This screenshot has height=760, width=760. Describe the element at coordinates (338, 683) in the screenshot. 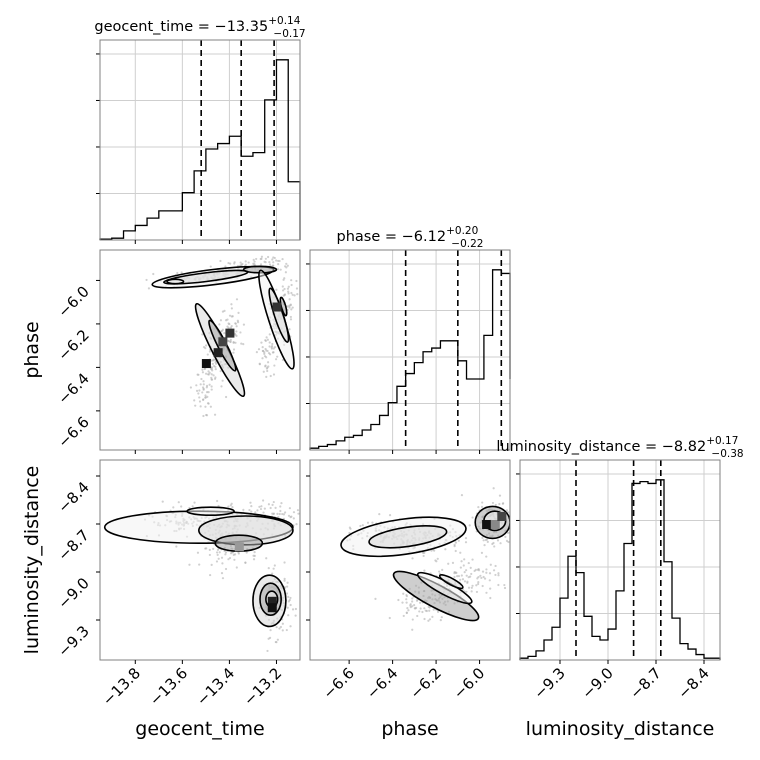

I see `x-tick-label: −6.6` at that location.